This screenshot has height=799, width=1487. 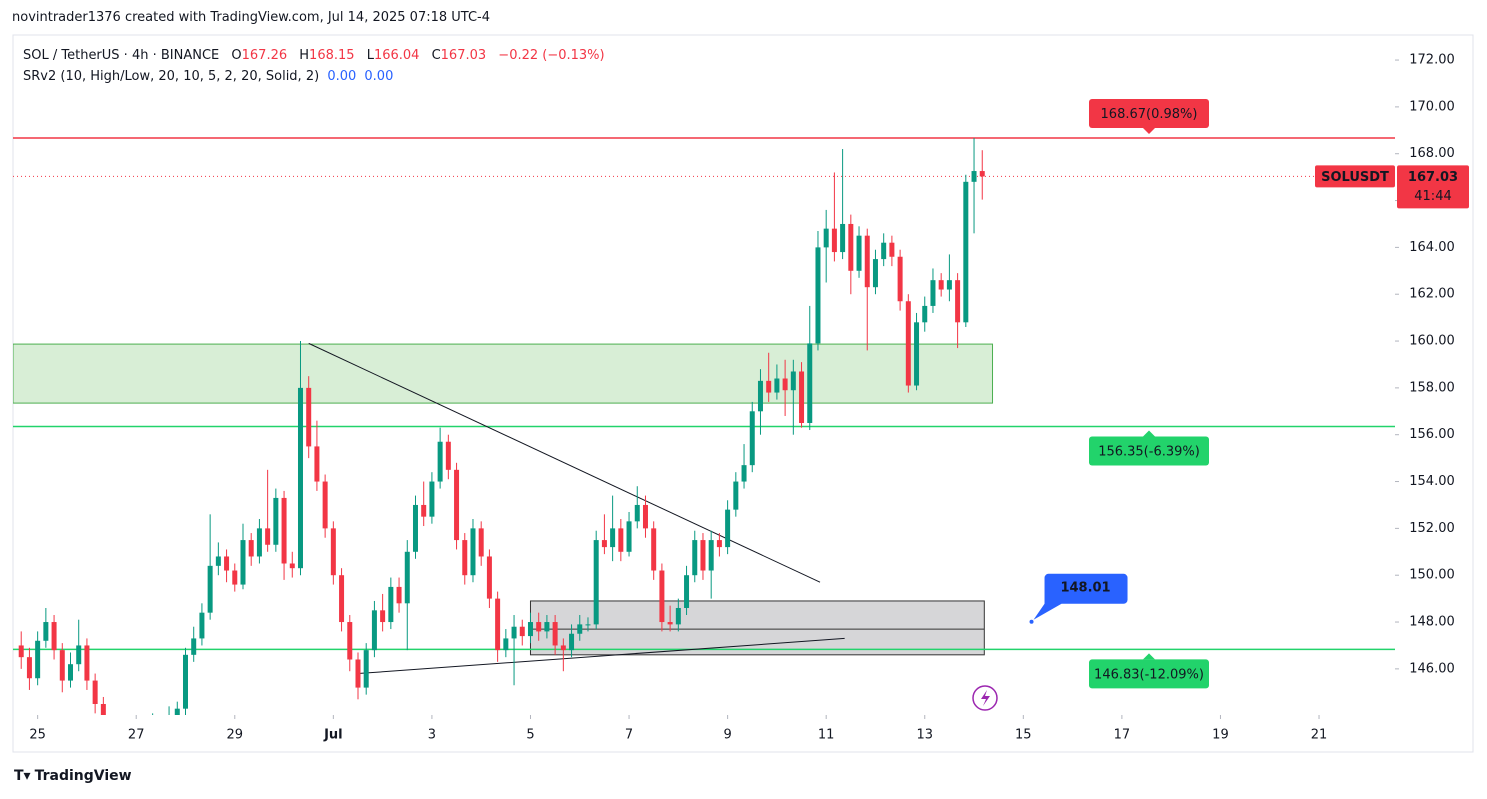 I want to click on x-tick-label: 15, so click(x=1023, y=735).